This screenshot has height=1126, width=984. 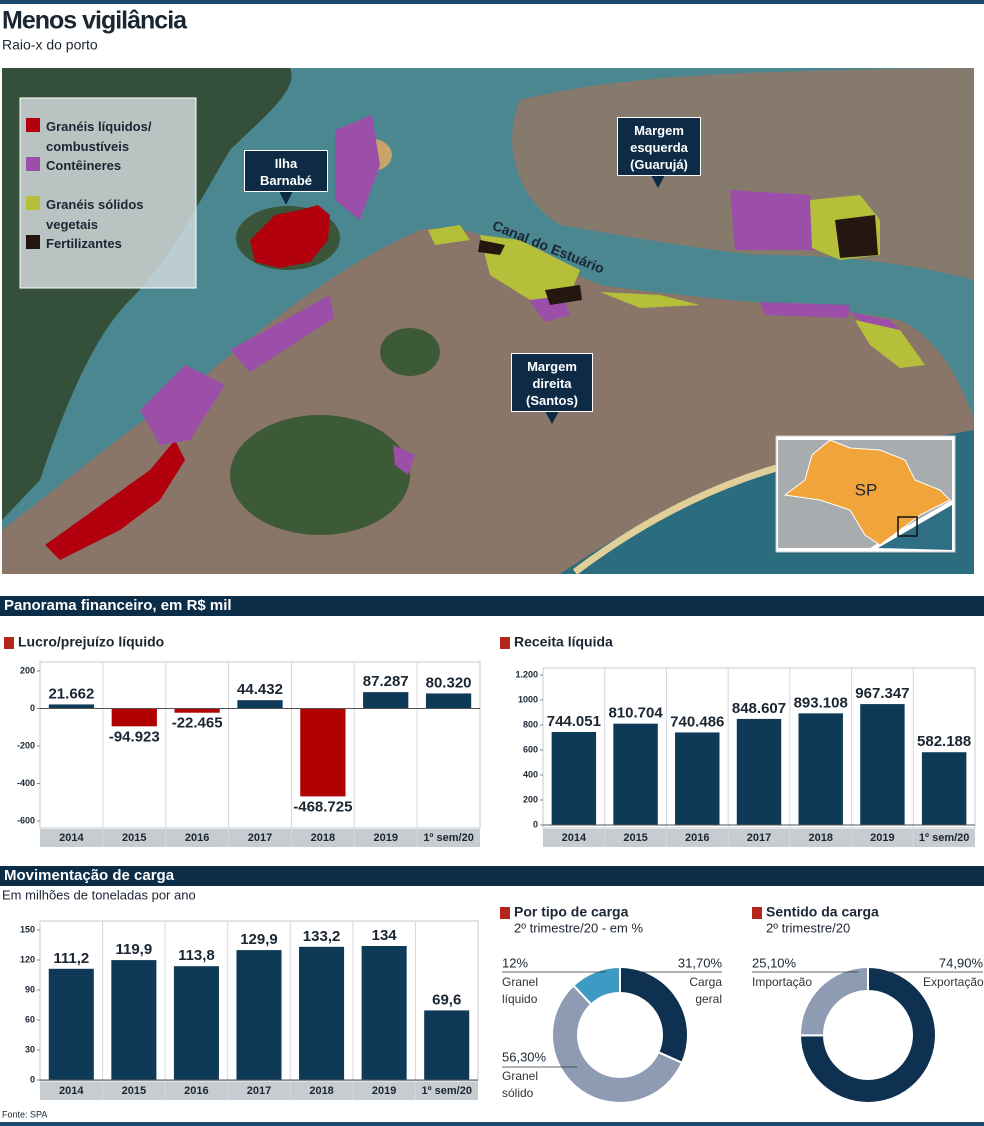 What do you see at coordinates (84, 165) in the screenshot?
I see `legend-label: Contêineres` at bounding box center [84, 165].